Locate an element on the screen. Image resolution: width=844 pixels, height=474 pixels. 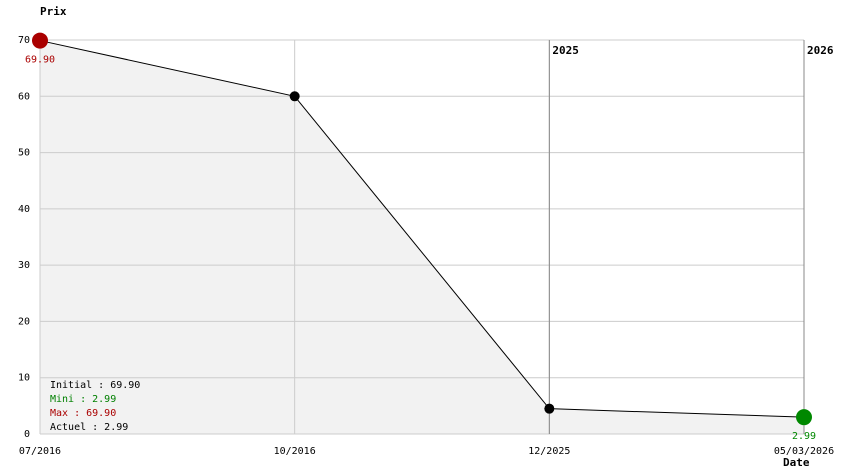
y-tick-label: 50 is located at coordinates (24, 153).